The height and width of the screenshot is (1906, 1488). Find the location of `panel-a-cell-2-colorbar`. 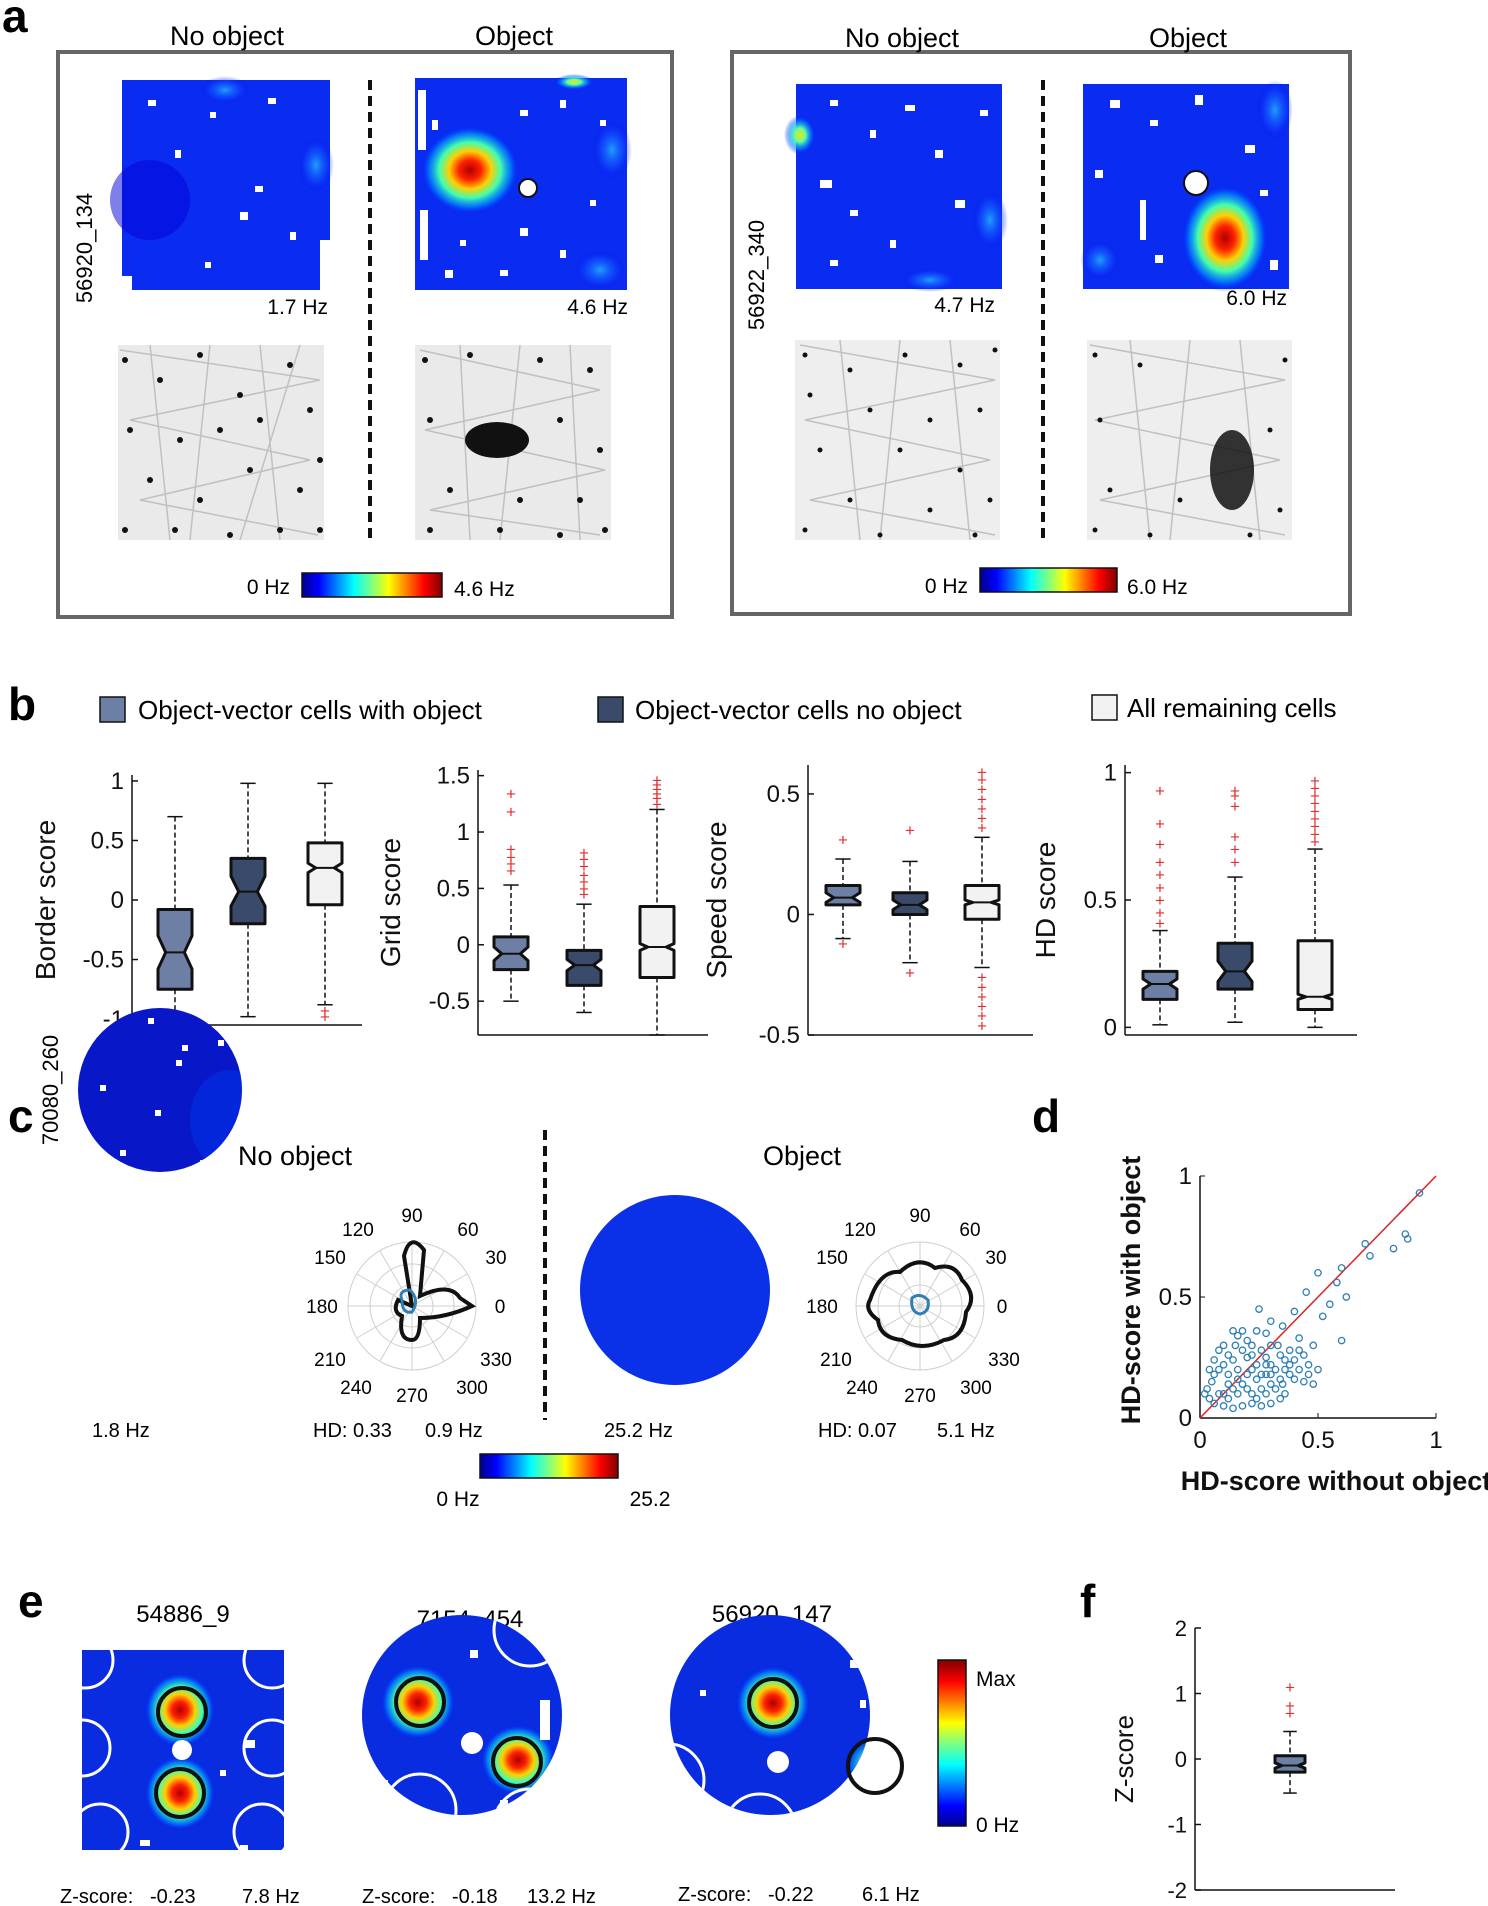

panel-a-cell-2-colorbar is located at coordinates (1048, 580).